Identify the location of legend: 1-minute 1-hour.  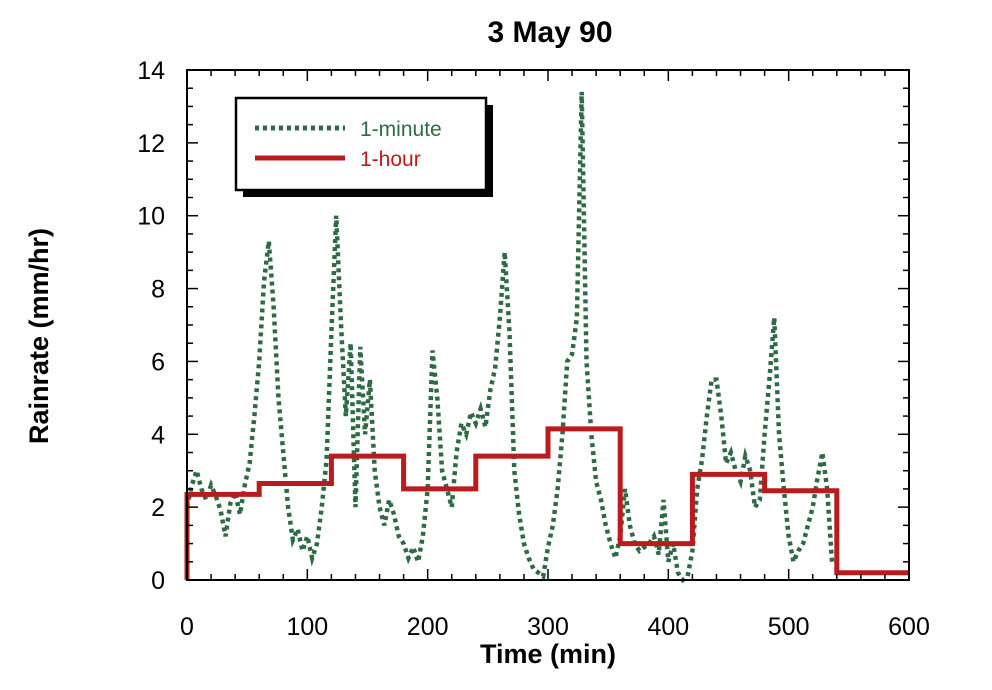
(363, 146).